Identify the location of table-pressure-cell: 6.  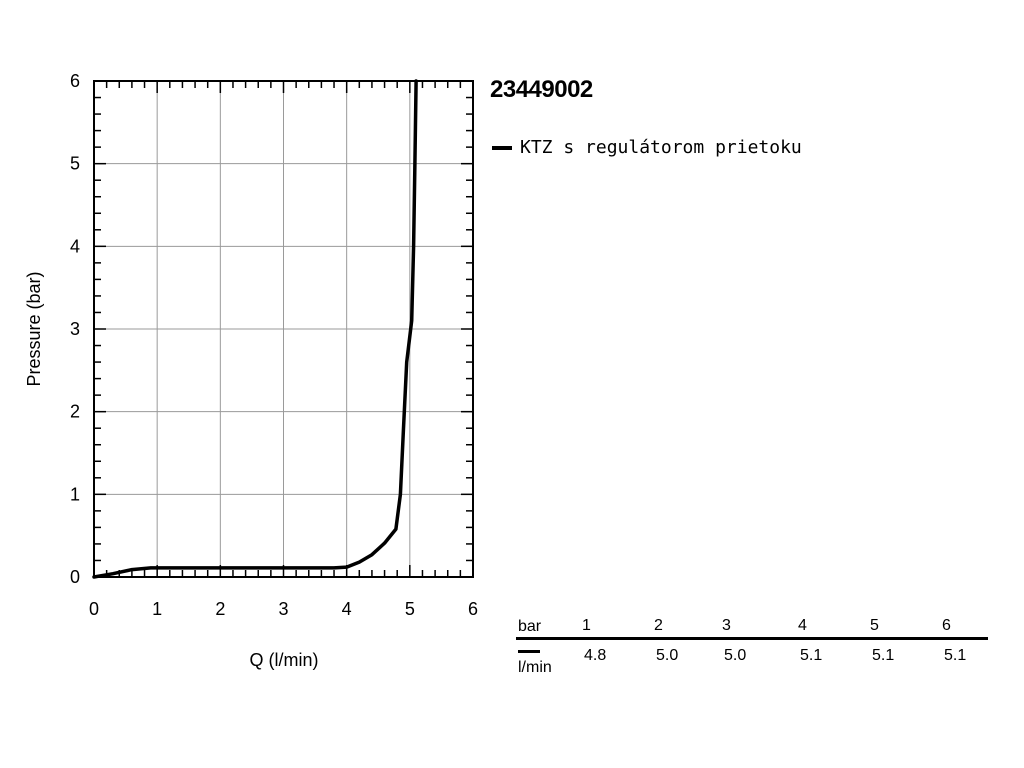
(946, 625).